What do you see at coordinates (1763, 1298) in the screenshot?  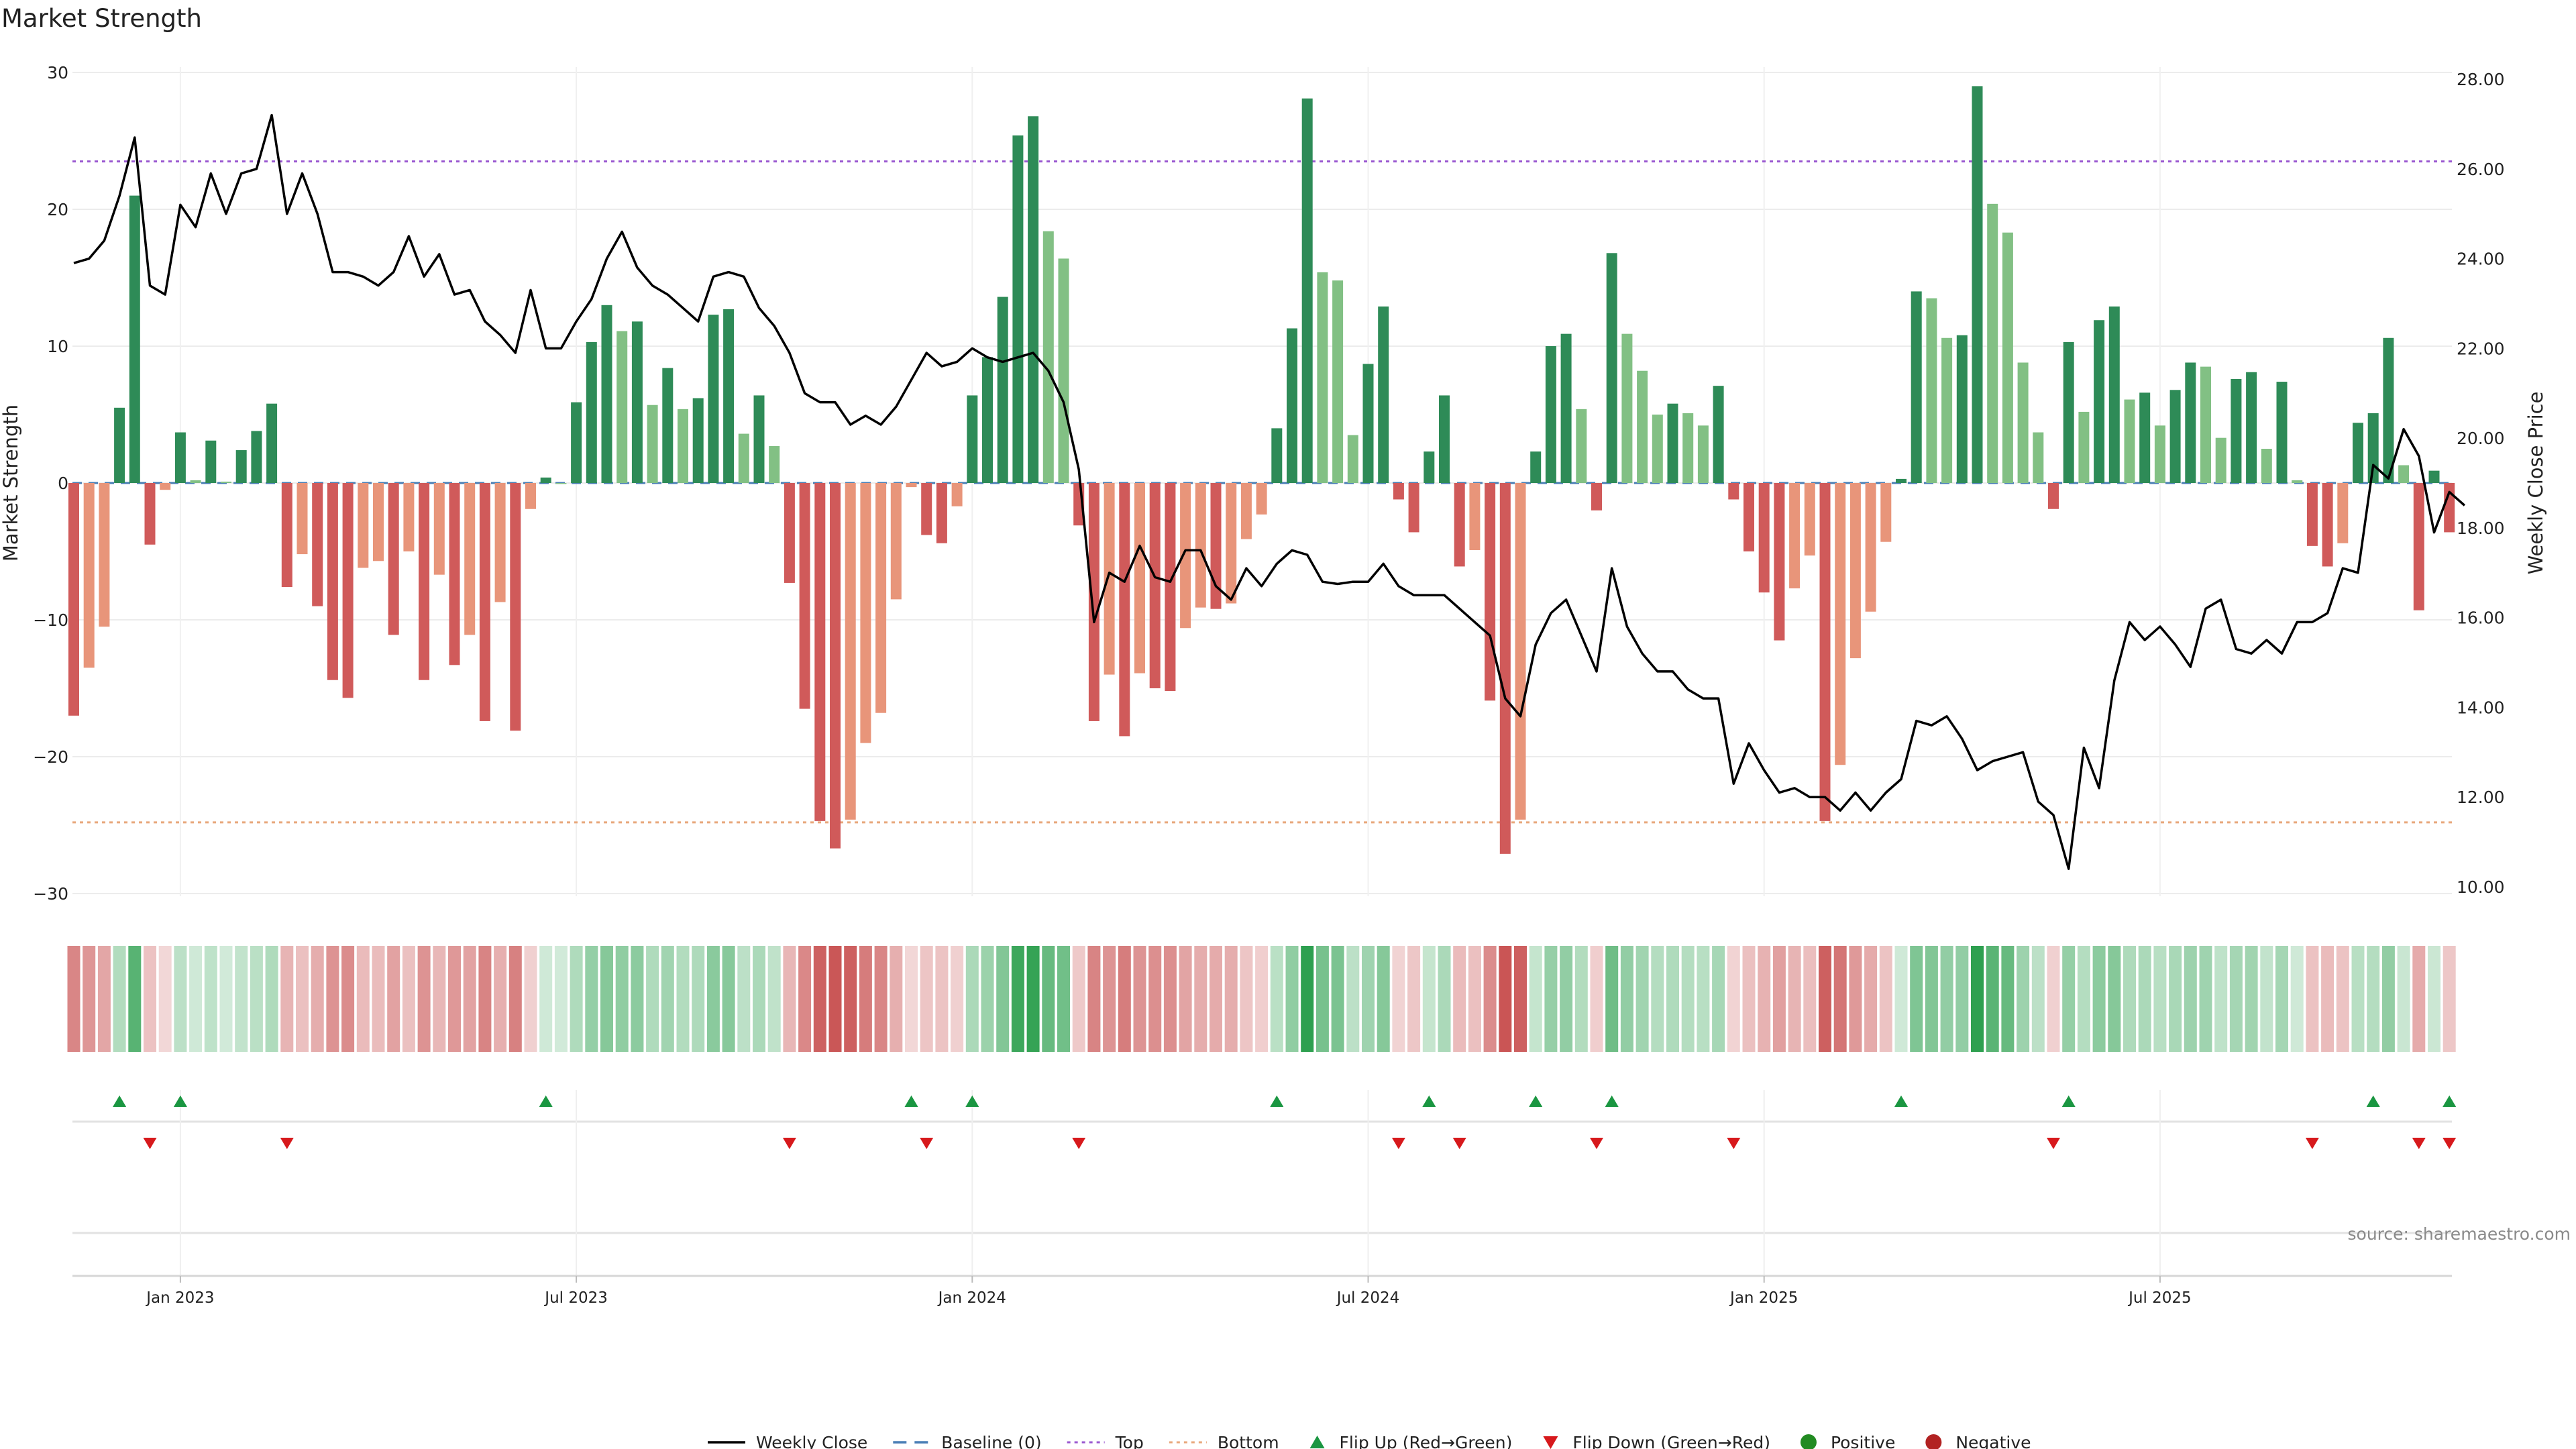 I see `date-tick-label: Jan 2025` at bounding box center [1763, 1298].